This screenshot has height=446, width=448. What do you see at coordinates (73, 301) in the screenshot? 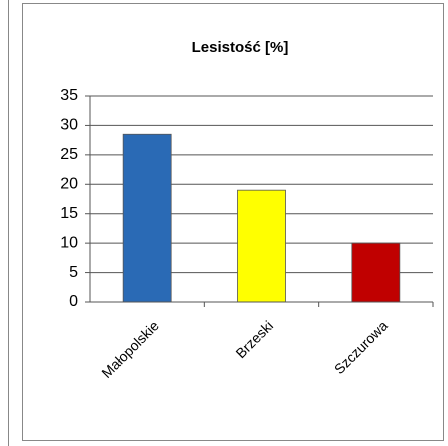
I see `y-tick-label: 0` at bounding box center [73, 301].